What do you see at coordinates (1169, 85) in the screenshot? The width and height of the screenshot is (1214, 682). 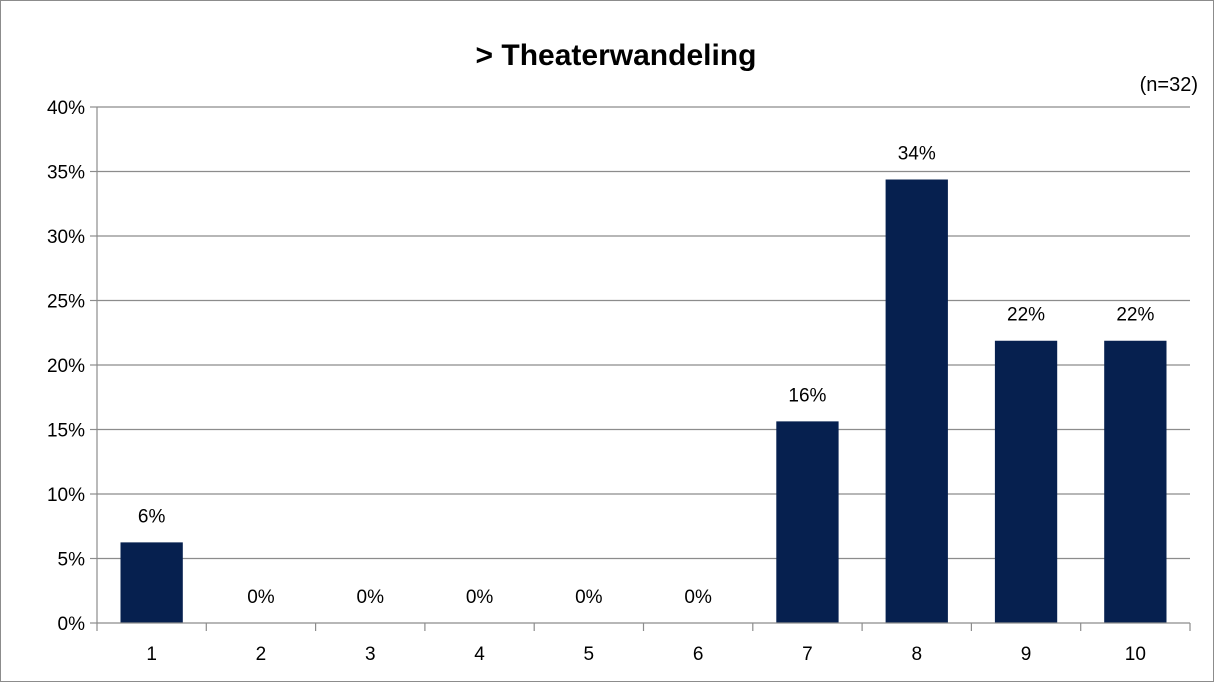 I see `sample-size-note: (n=32)` at bounding box center [1169, 85].